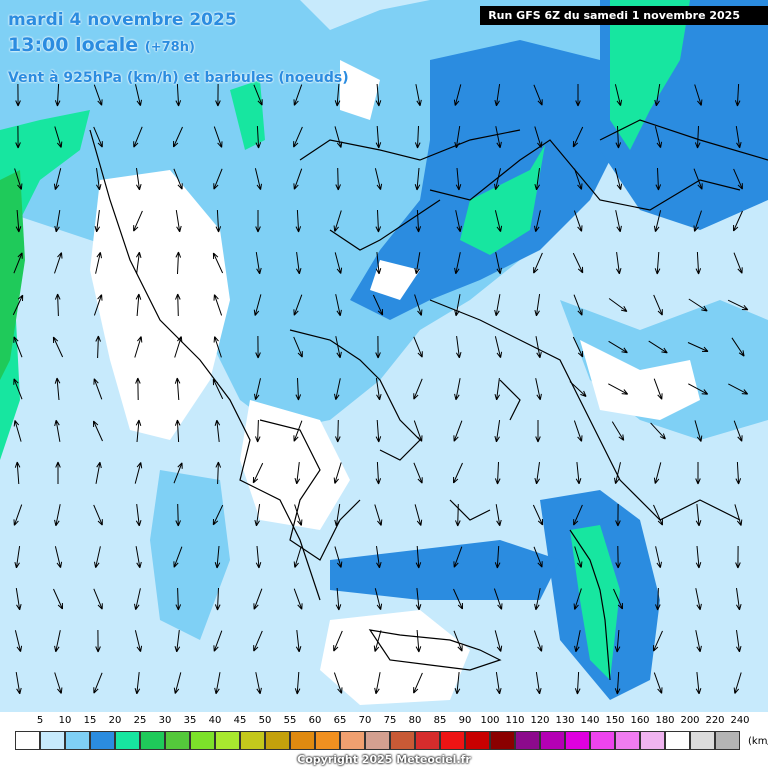 This screenshot has height=768, width=768. What do you see at coordinates (384, 759) in the screenshot?
I see `copyright-text: Copyright 2025 Meteociel.fr` at bounding box center [384, 759].